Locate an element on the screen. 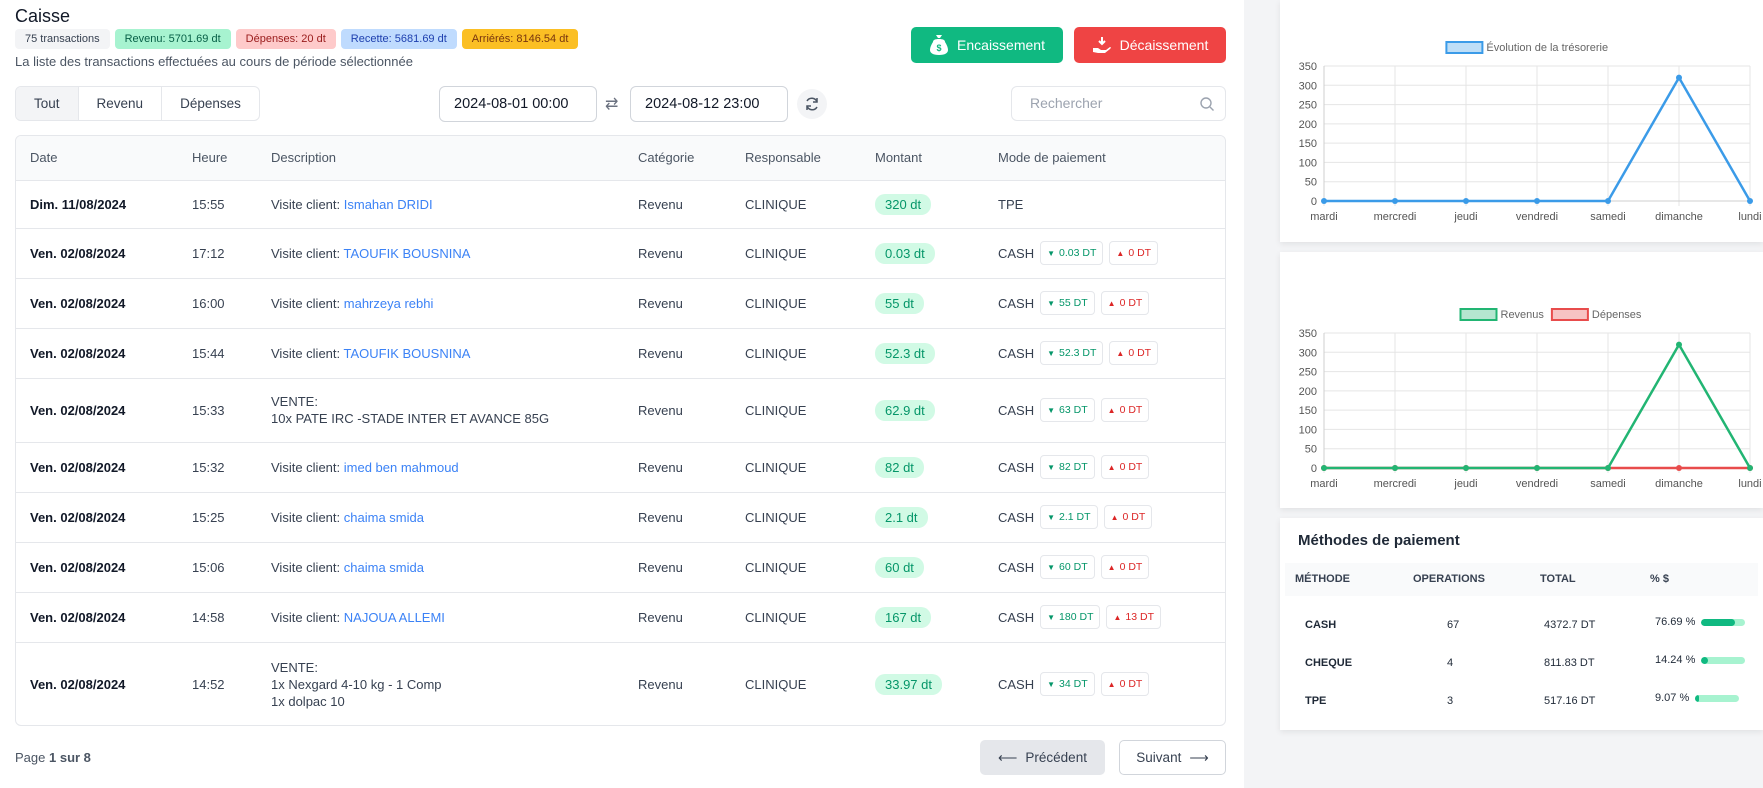 The image size is (1763, 788). cell-time: 14:58 is located at coordinates (217, 617).